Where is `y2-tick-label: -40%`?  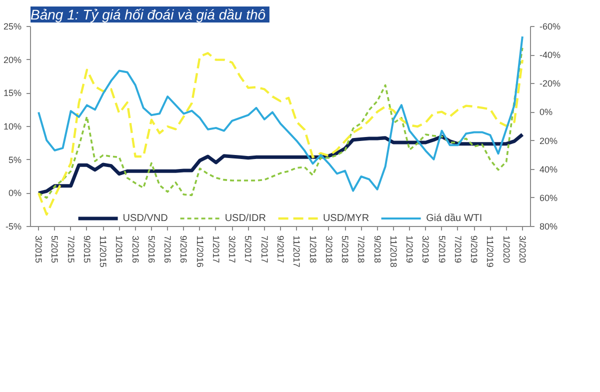 y2-tick-label: -40% is located at coordinates (550, 55).